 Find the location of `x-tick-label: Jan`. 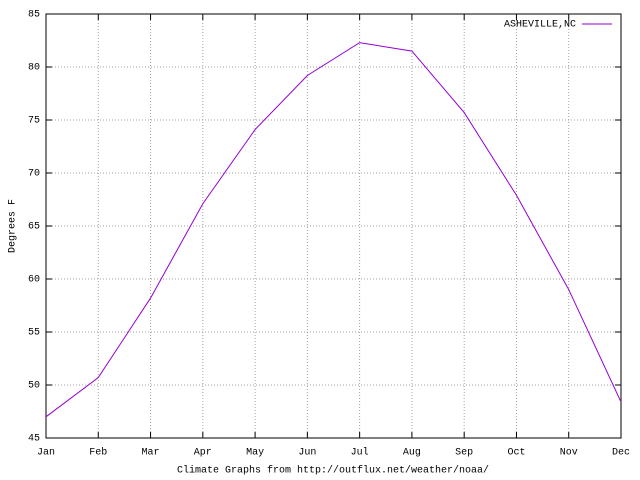

x-tick-label: Jan is located at coordinates (46, 453).